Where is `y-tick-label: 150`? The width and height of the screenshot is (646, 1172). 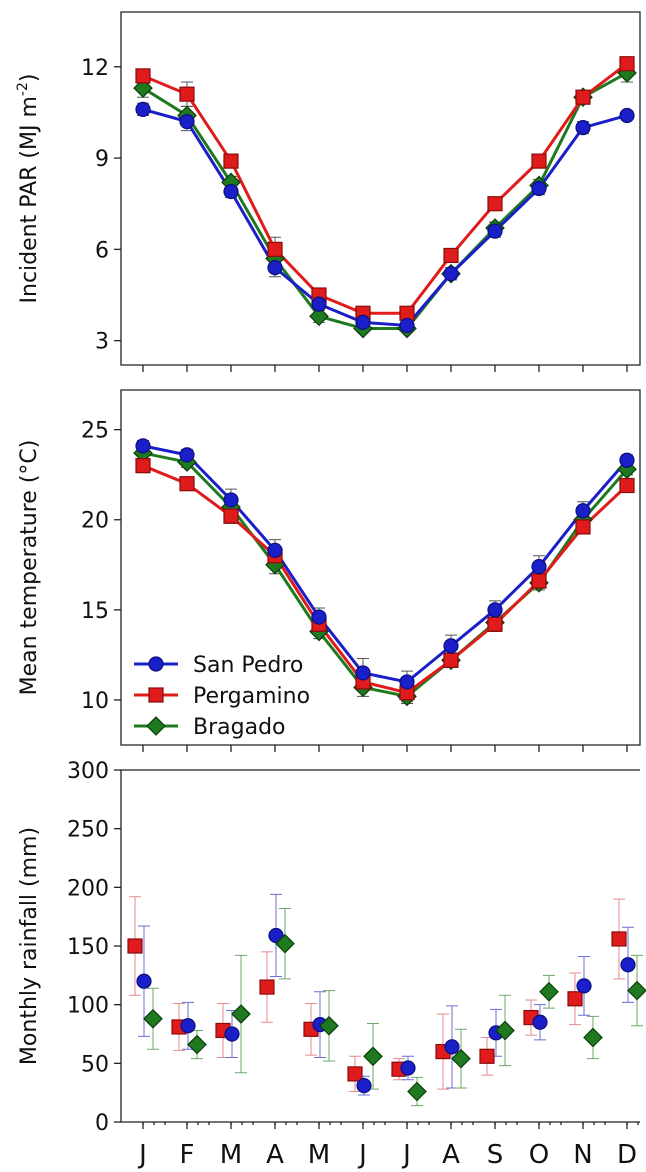
y-tick-label: 150 is located at coordinates (88, 947).